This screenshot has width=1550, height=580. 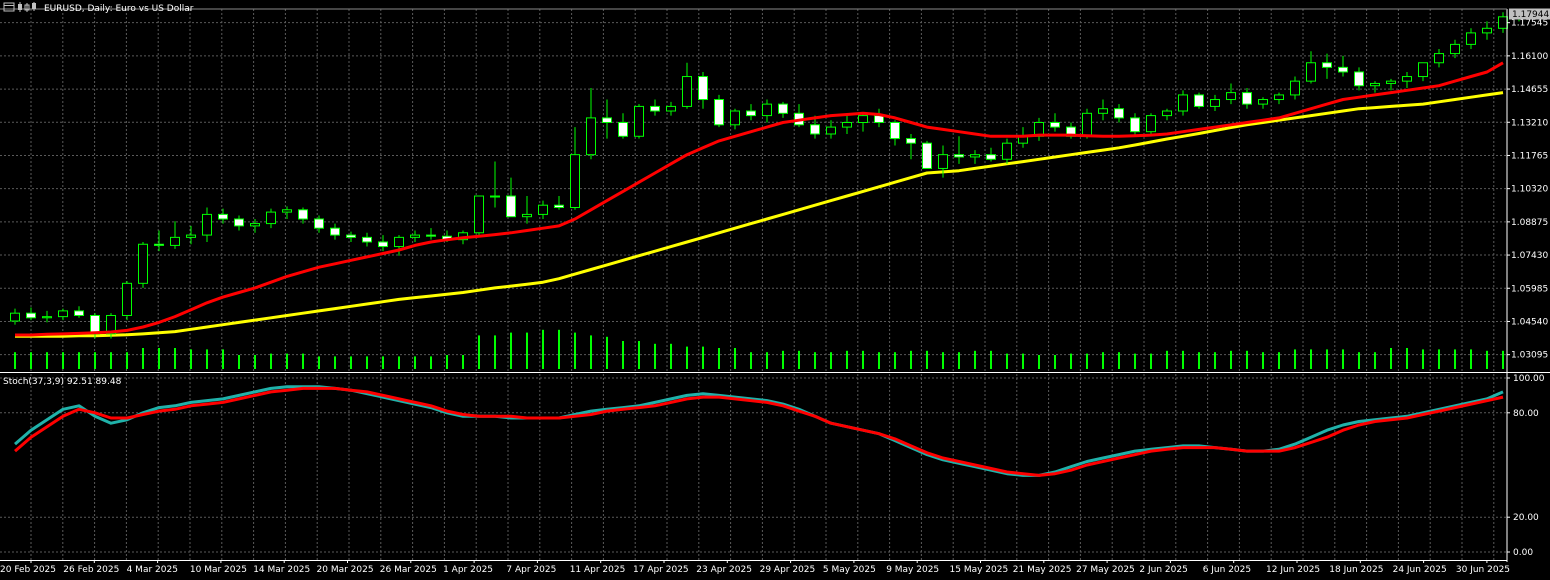 What do you see at coordinates (788, 570) in the screenshot?
I see `time-tick-label: 29 Apr 2025` at bounding box center [788, 570].